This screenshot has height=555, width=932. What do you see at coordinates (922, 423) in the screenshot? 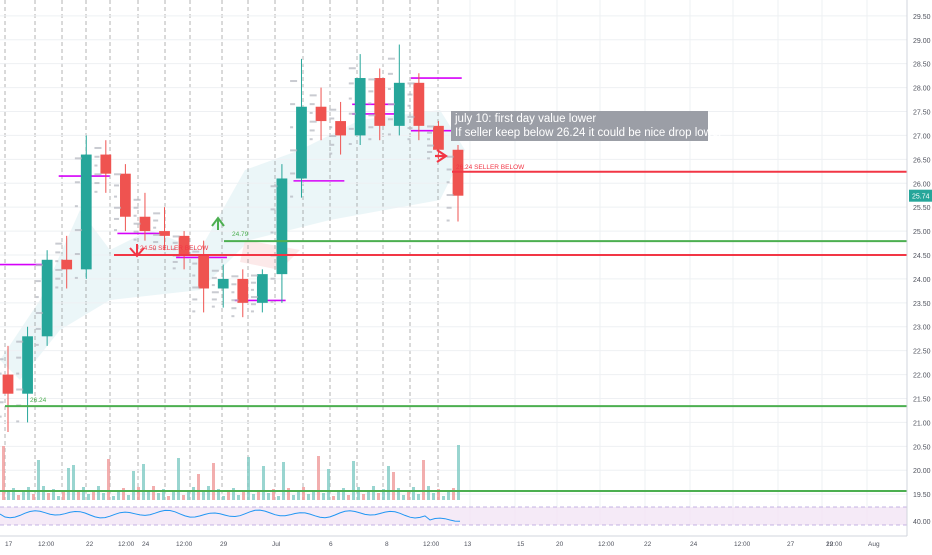
I see `price-tick-label: 21.00` at bounding box center [922, 423].